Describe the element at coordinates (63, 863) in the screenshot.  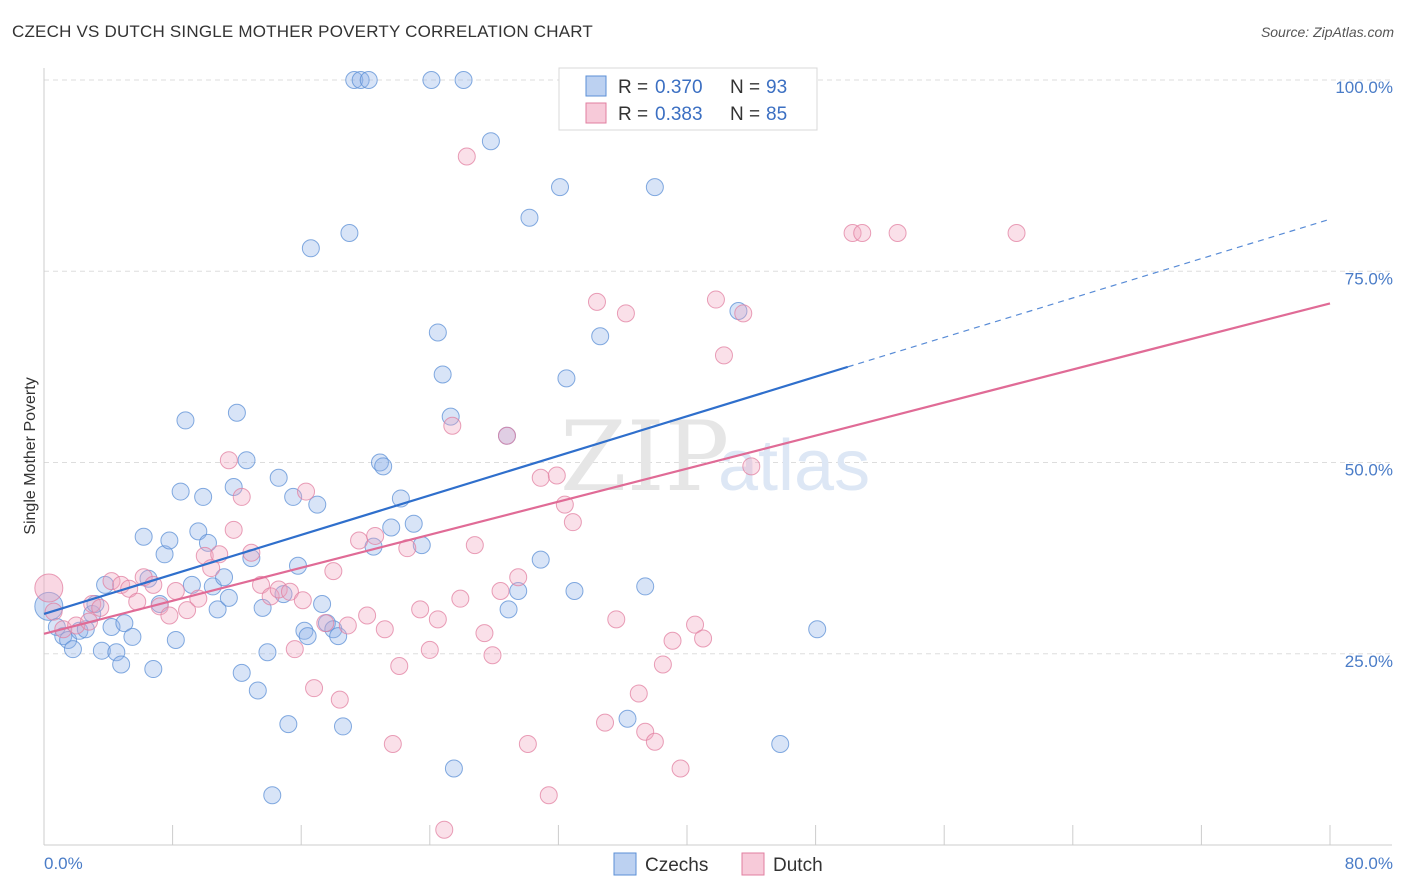
I see `x-tick-label: 0.0%` at that location.